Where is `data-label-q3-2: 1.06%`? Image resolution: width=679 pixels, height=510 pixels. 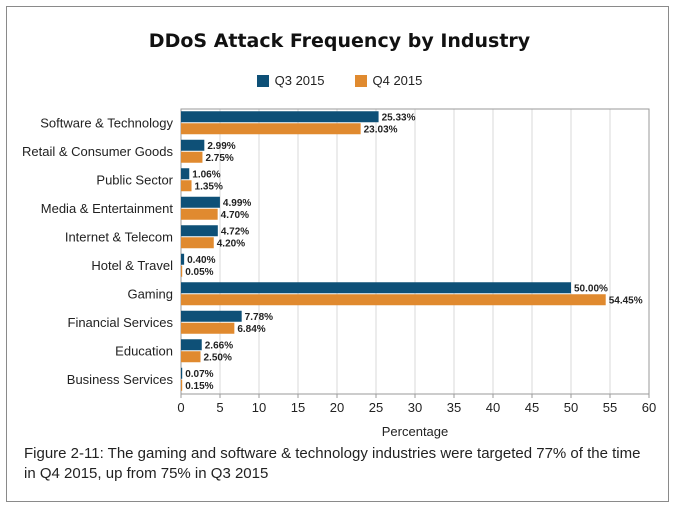
data-label-q3-2: 1.06% is located at coordinates (206, 174).